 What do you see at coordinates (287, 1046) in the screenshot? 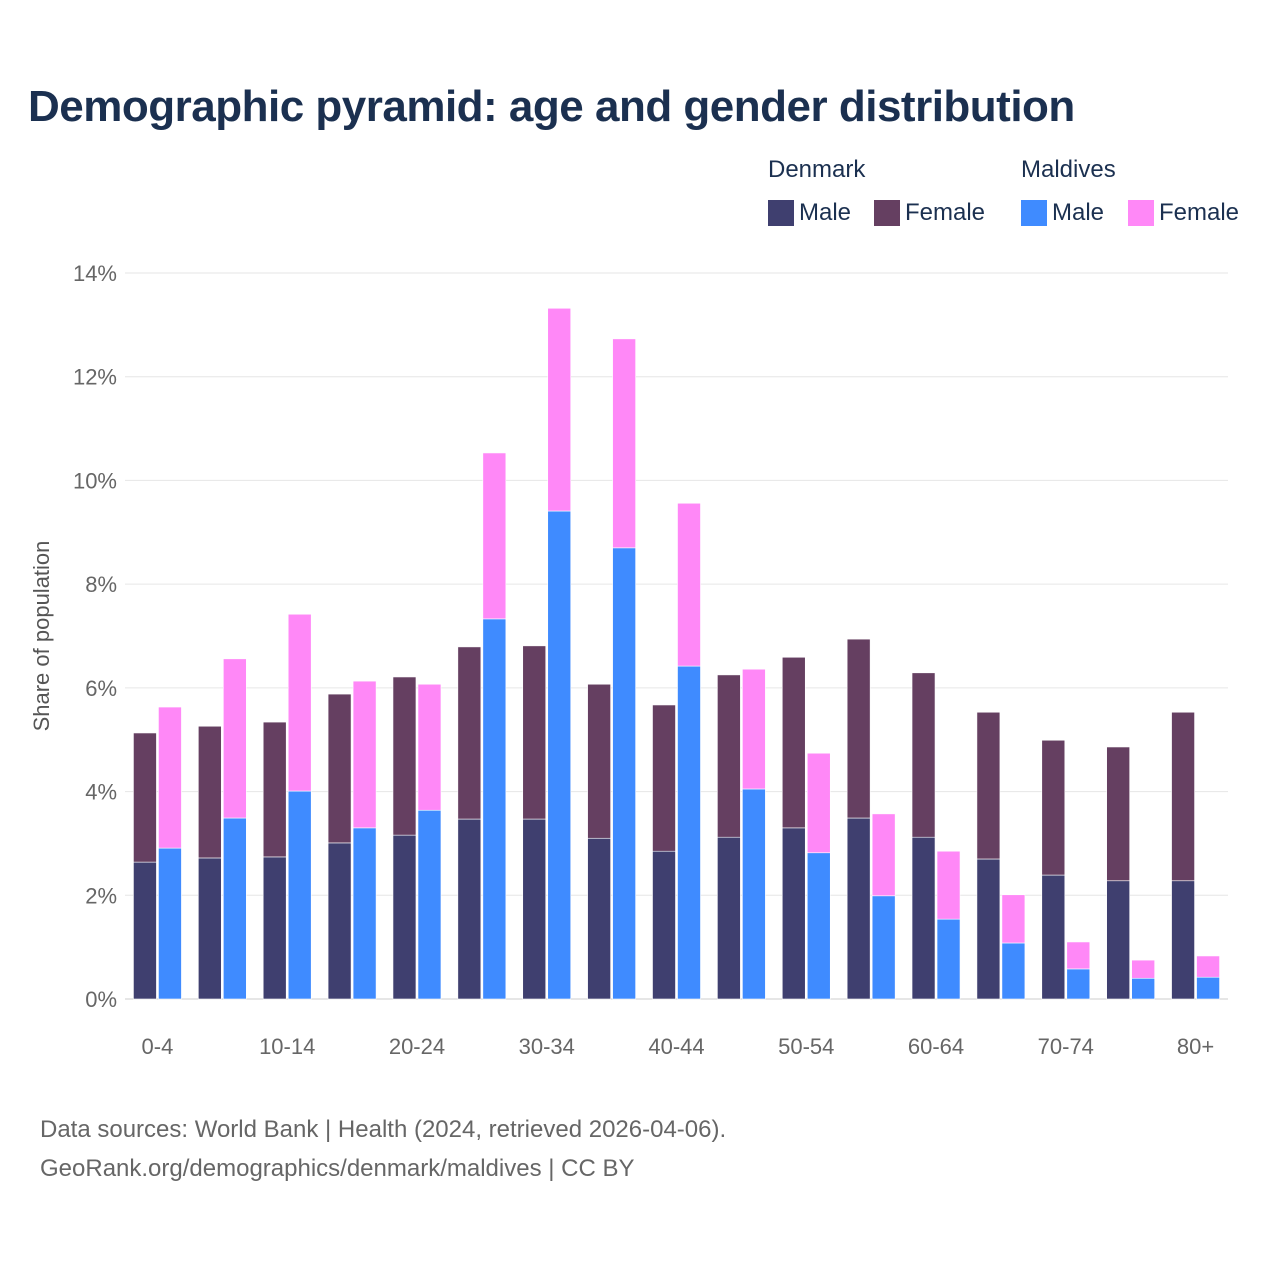
I see `x-tick-label: 10-14` at bounding box center [287, 1046].